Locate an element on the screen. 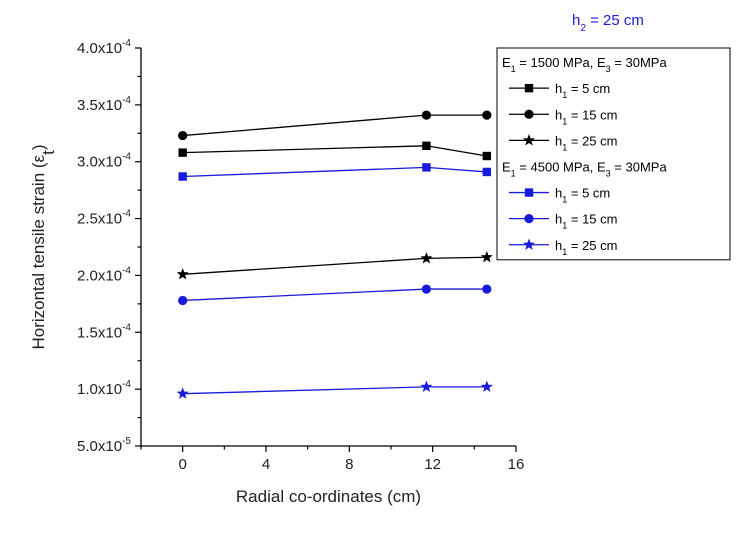 The height and width of the screenshot is (537, 738). x-tick-label: 12 is located at coordinates (432, 464).